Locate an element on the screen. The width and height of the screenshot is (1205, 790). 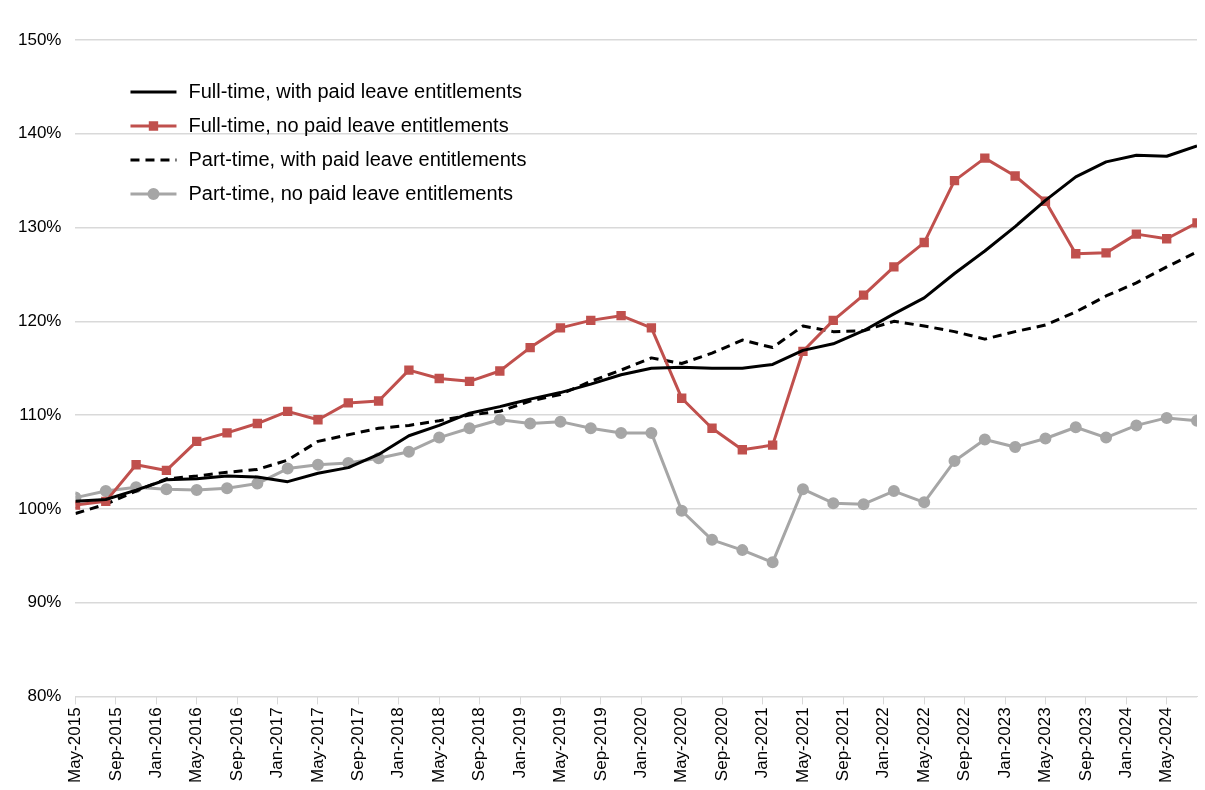
x-tick-label: Sep-2018 is located at coordinates (479, 744).